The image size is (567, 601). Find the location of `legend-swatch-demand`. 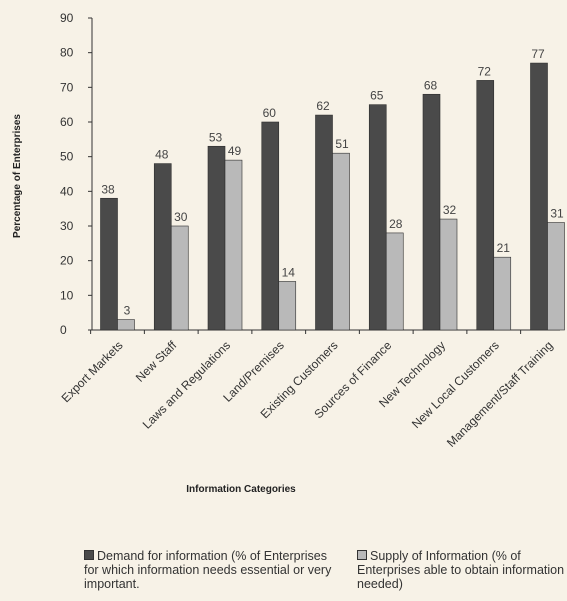

legend-swatch-demand is located at coordinates (89, 555).